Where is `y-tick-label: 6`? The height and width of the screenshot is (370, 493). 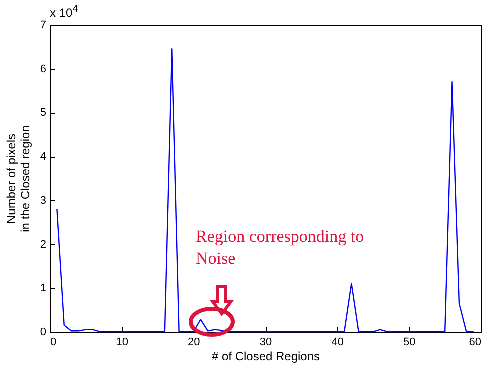 y-tick-label: 6 is located at coordinates (43, 69).